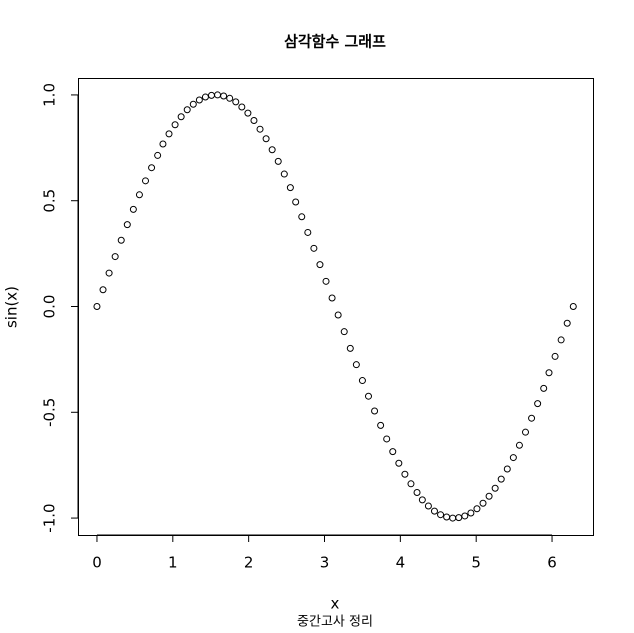 This screenshot has height=633, width=634. Describe the element at coordinates (335, 604) in the screenshot. I see `x-axis-label: x` at that location.